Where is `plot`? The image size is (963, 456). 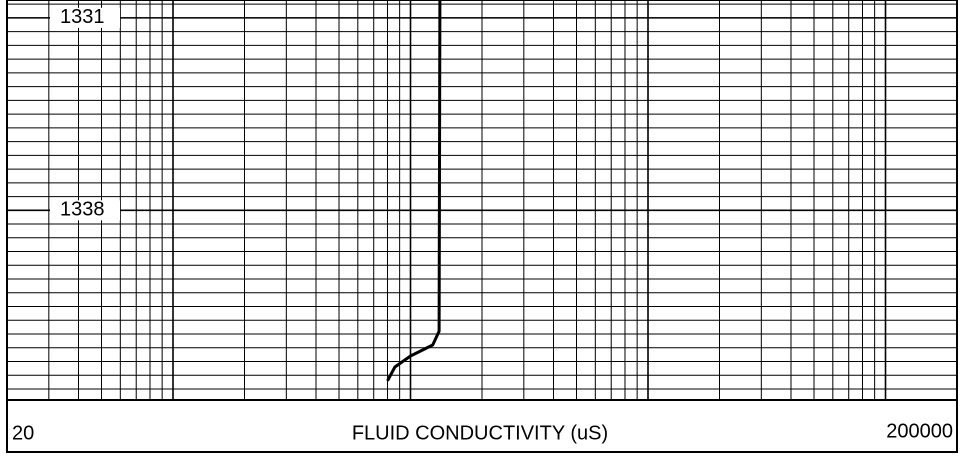 plot is located at coordinates (414, 191).